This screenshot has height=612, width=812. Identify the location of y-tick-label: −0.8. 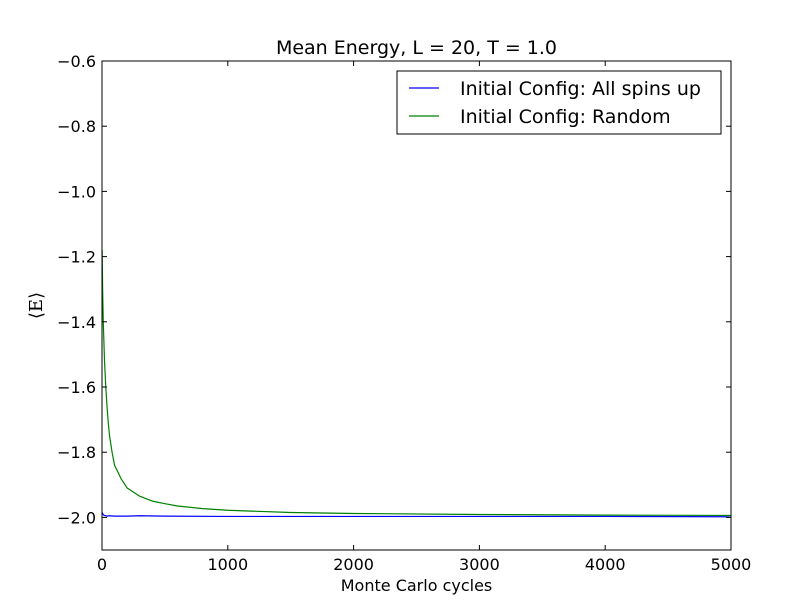
(76, 126).